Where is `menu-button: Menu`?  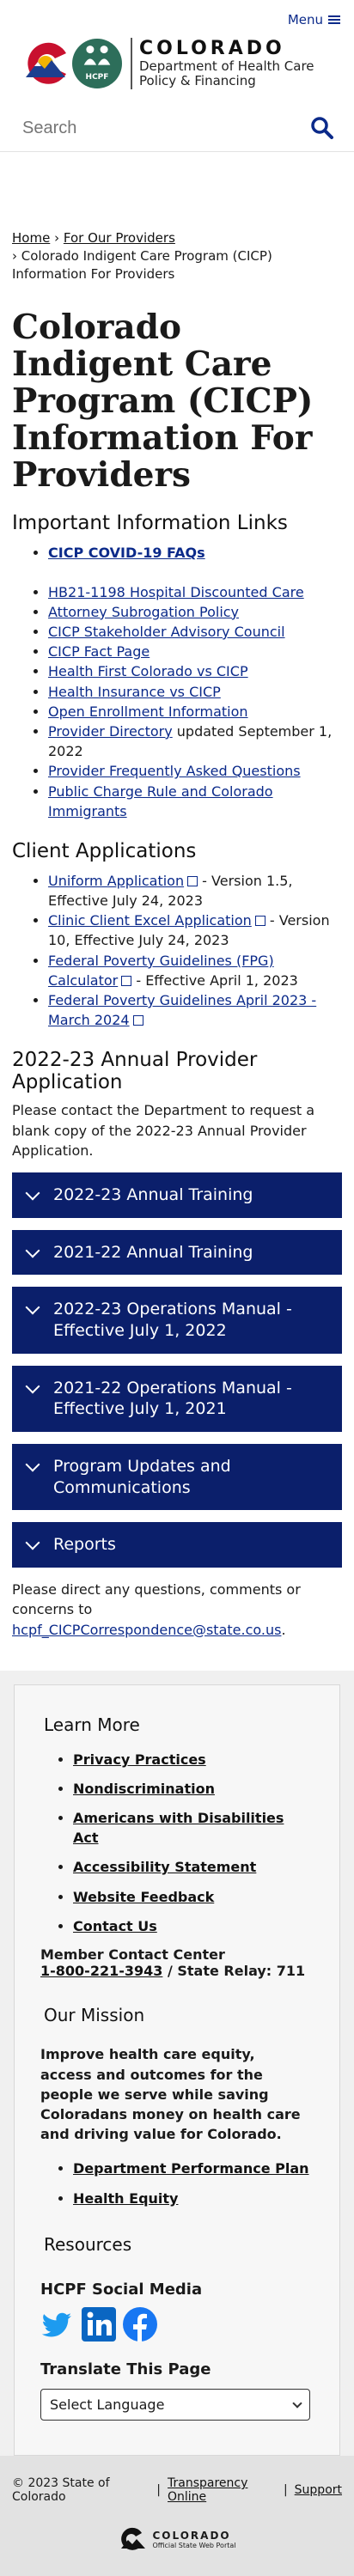
menu-button: Menu is located at coordinates (314, 19).